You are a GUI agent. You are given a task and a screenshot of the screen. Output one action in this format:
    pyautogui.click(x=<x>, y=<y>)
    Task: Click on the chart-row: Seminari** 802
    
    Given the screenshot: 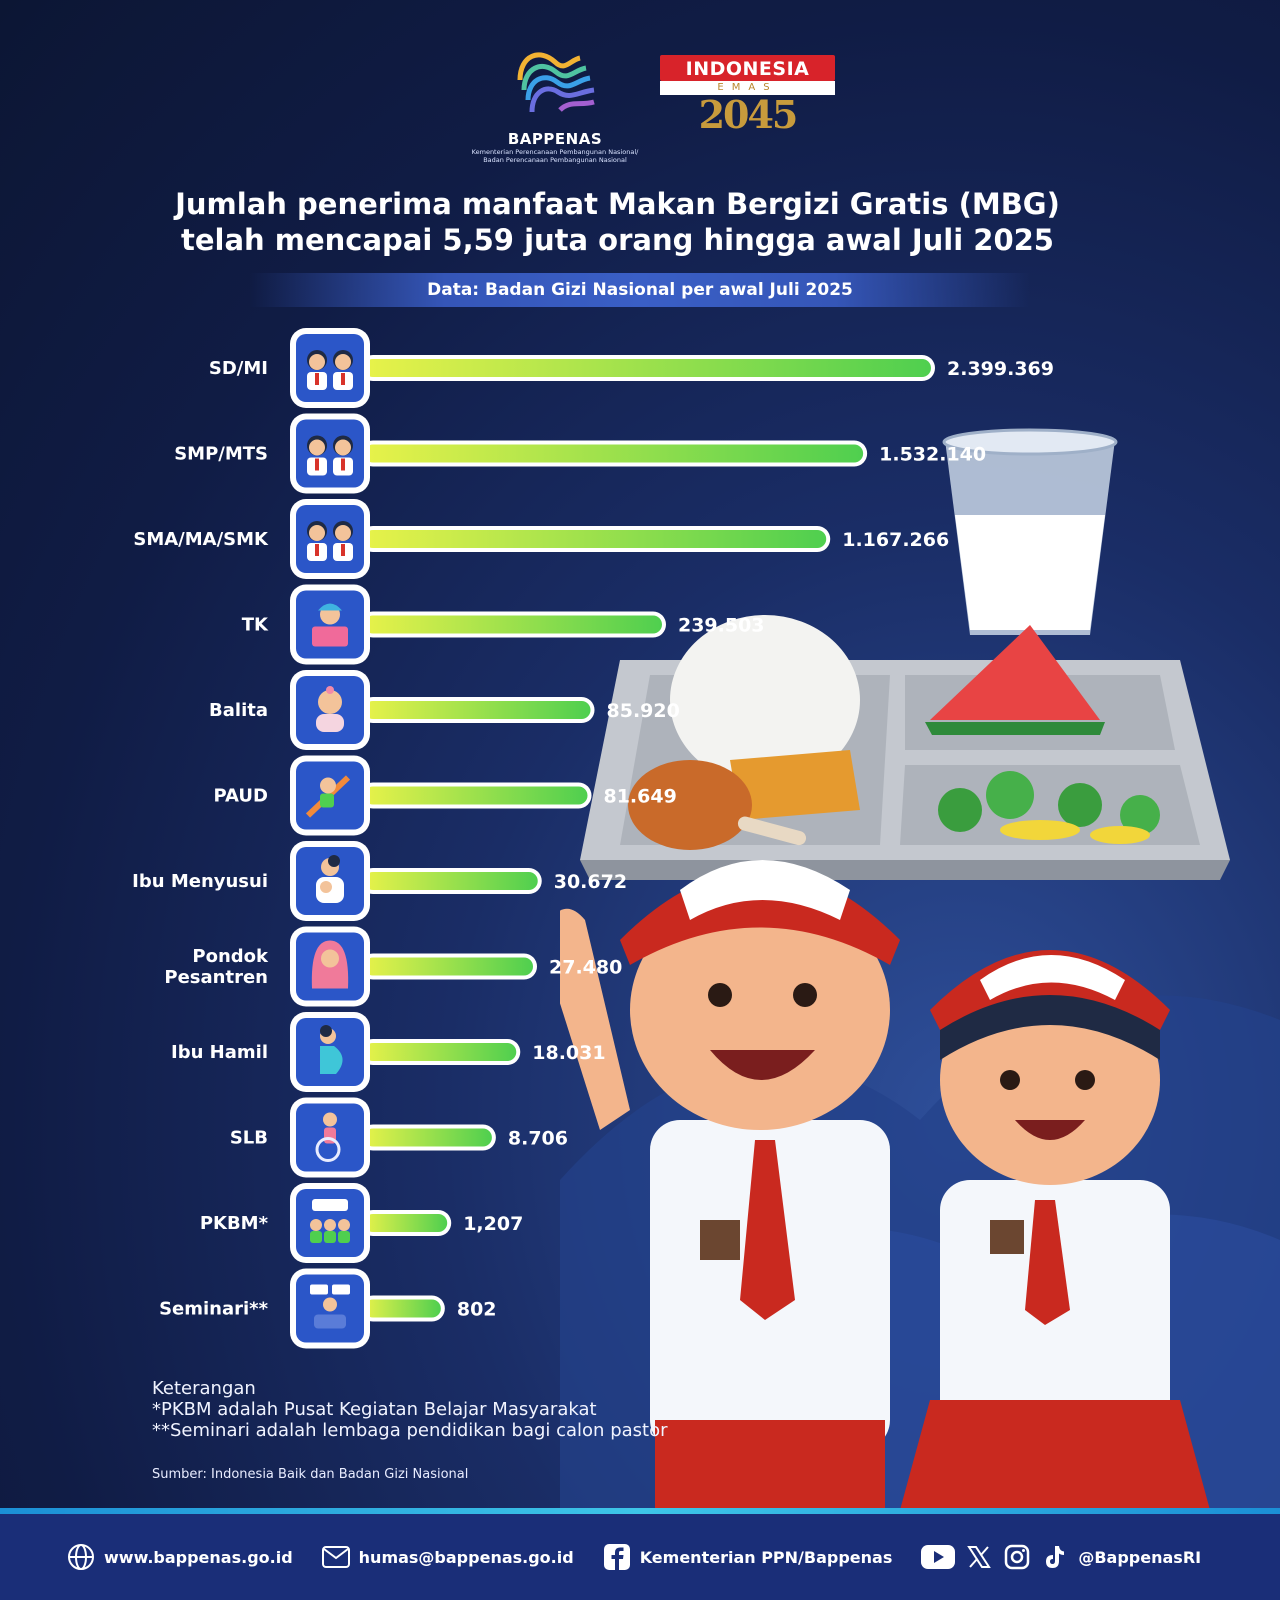 What is the action you would take?
    pyautogui.click(x=328, y=1308)
    